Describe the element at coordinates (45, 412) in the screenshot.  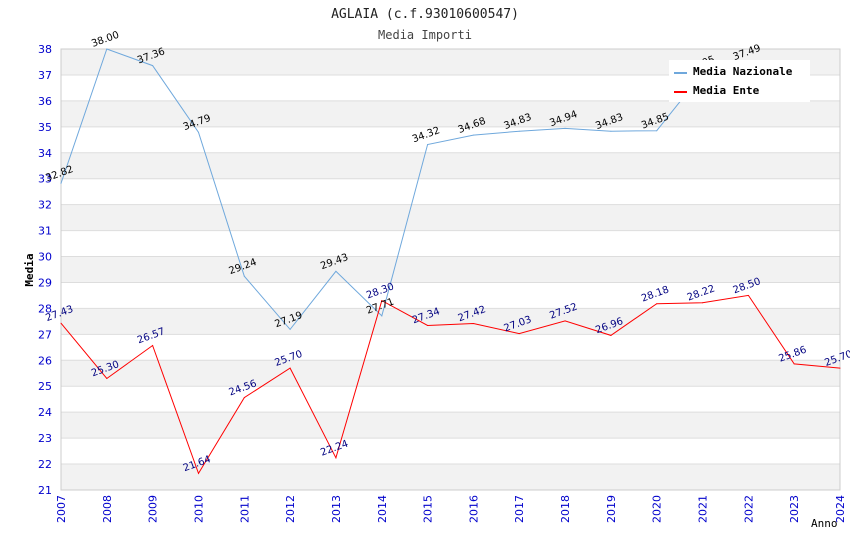
I see `y-tick-label: 24` at that location.